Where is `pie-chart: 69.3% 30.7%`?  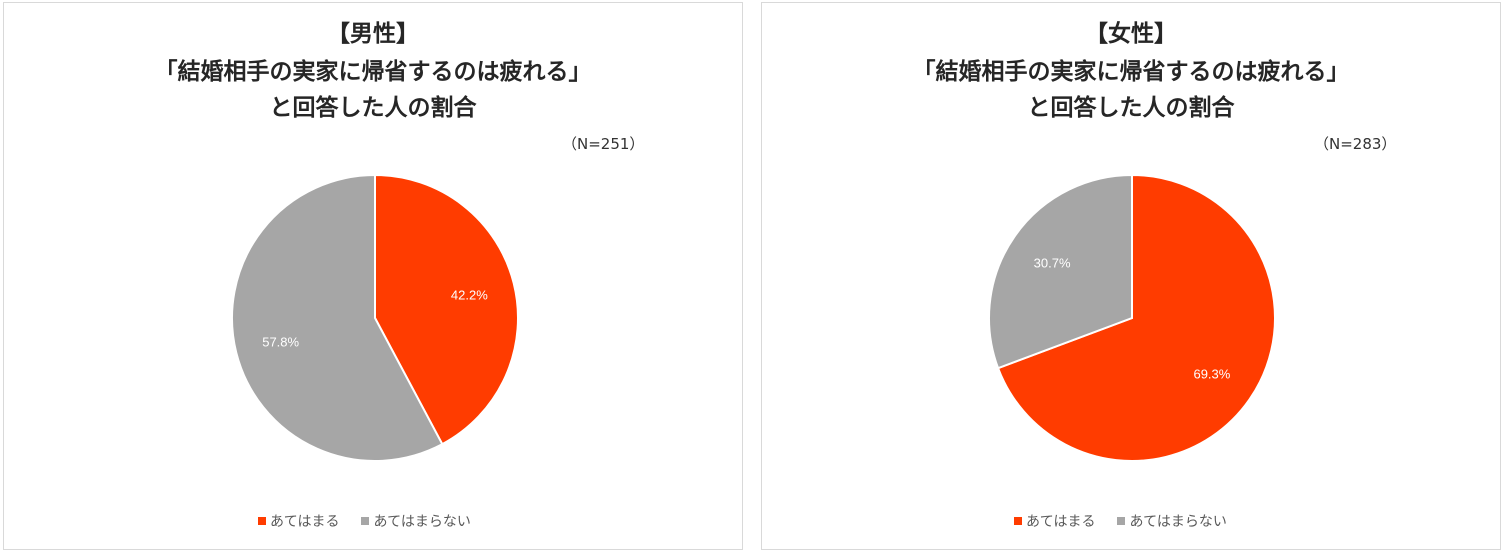 pie-chart: 69.3% 30.7% is located at coordinates (1132, 317).